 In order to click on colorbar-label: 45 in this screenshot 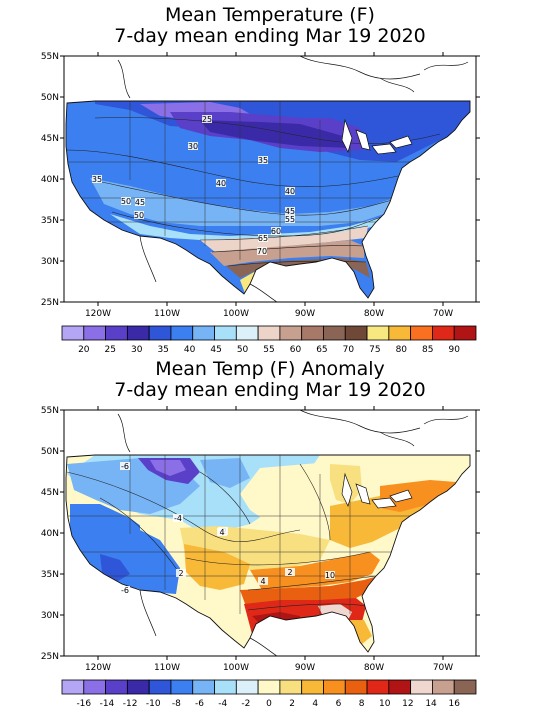, I will do `click(215, 350)`.